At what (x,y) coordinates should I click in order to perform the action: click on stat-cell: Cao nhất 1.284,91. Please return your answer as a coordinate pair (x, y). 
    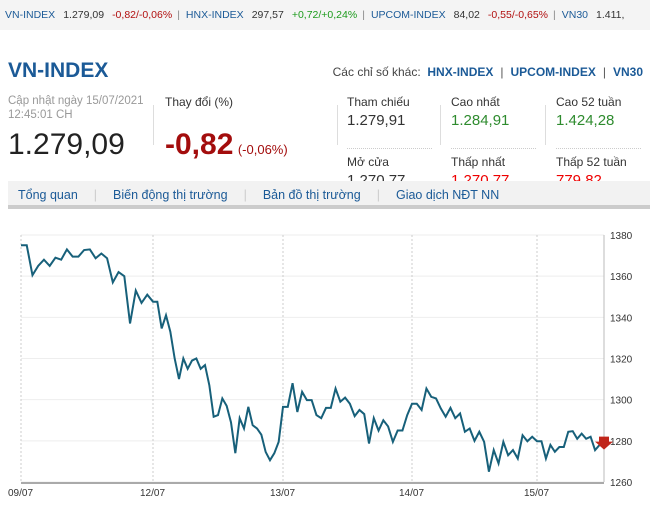
    Looking at the image, I should click on (496, 112).